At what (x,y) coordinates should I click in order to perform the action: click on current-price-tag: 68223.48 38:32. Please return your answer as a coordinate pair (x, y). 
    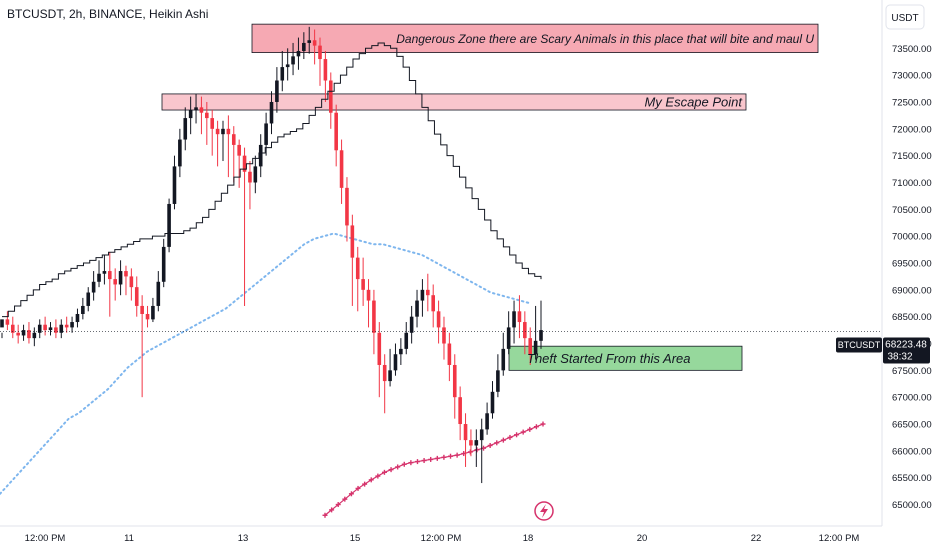
    Looking at the image, I should click on (906, 350).